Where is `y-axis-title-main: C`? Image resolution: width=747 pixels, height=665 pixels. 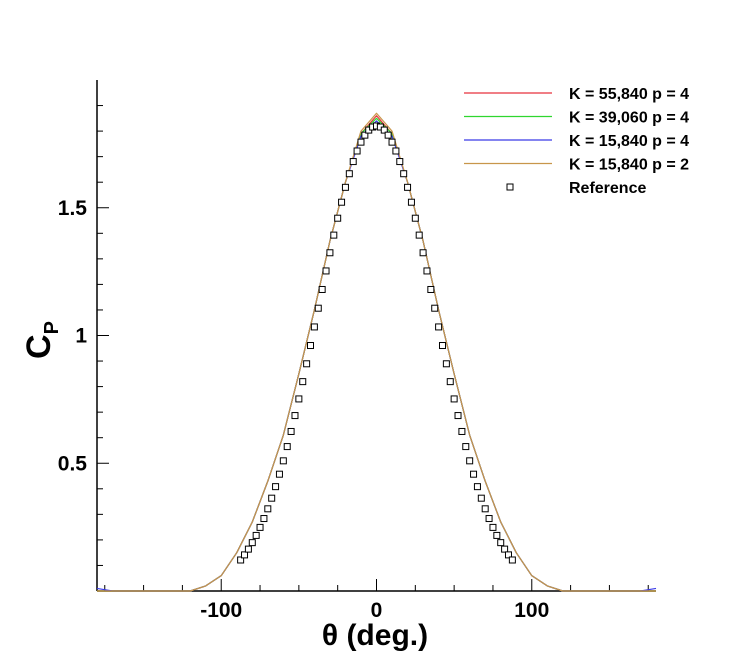 y-axis-title-main: C is located at coordinates (39, 346).